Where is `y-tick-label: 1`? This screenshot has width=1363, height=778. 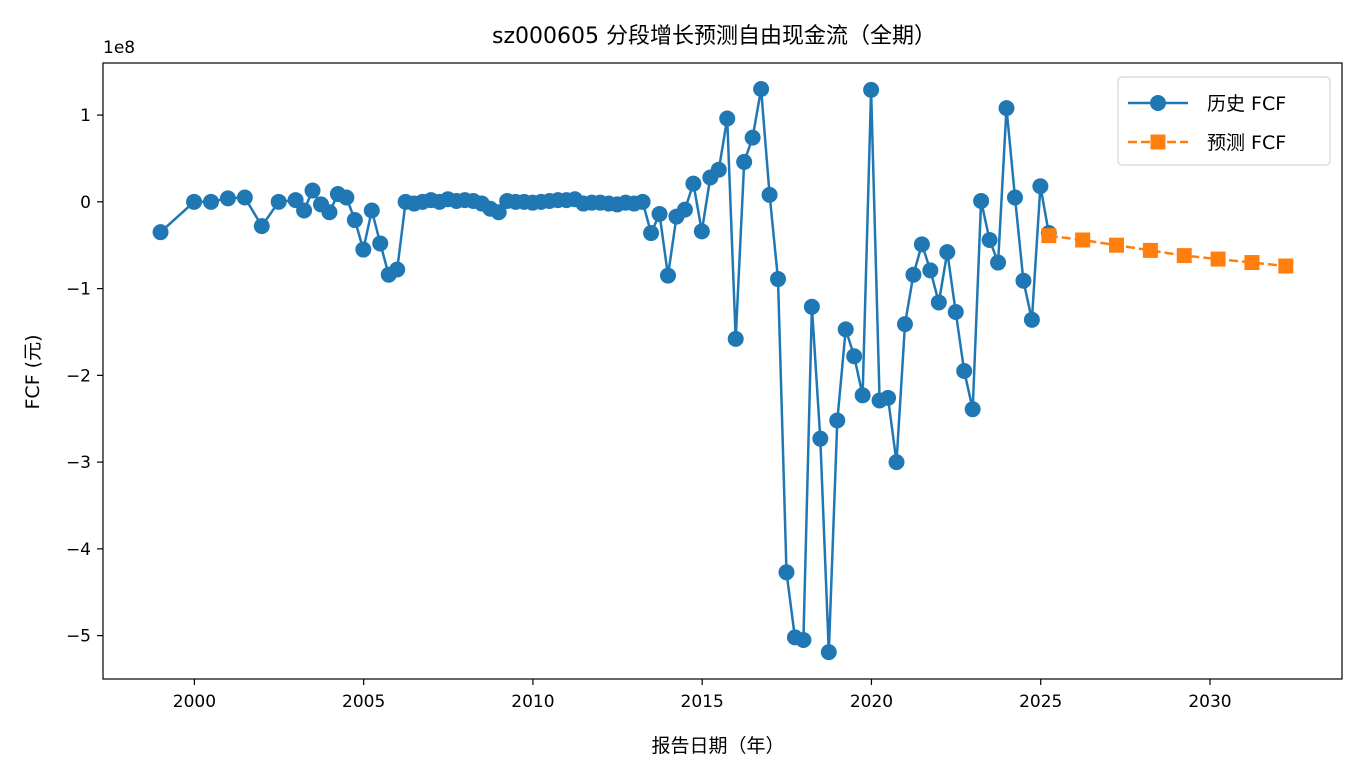 y-tick-label: 1 is located at coordinates (85, 116).